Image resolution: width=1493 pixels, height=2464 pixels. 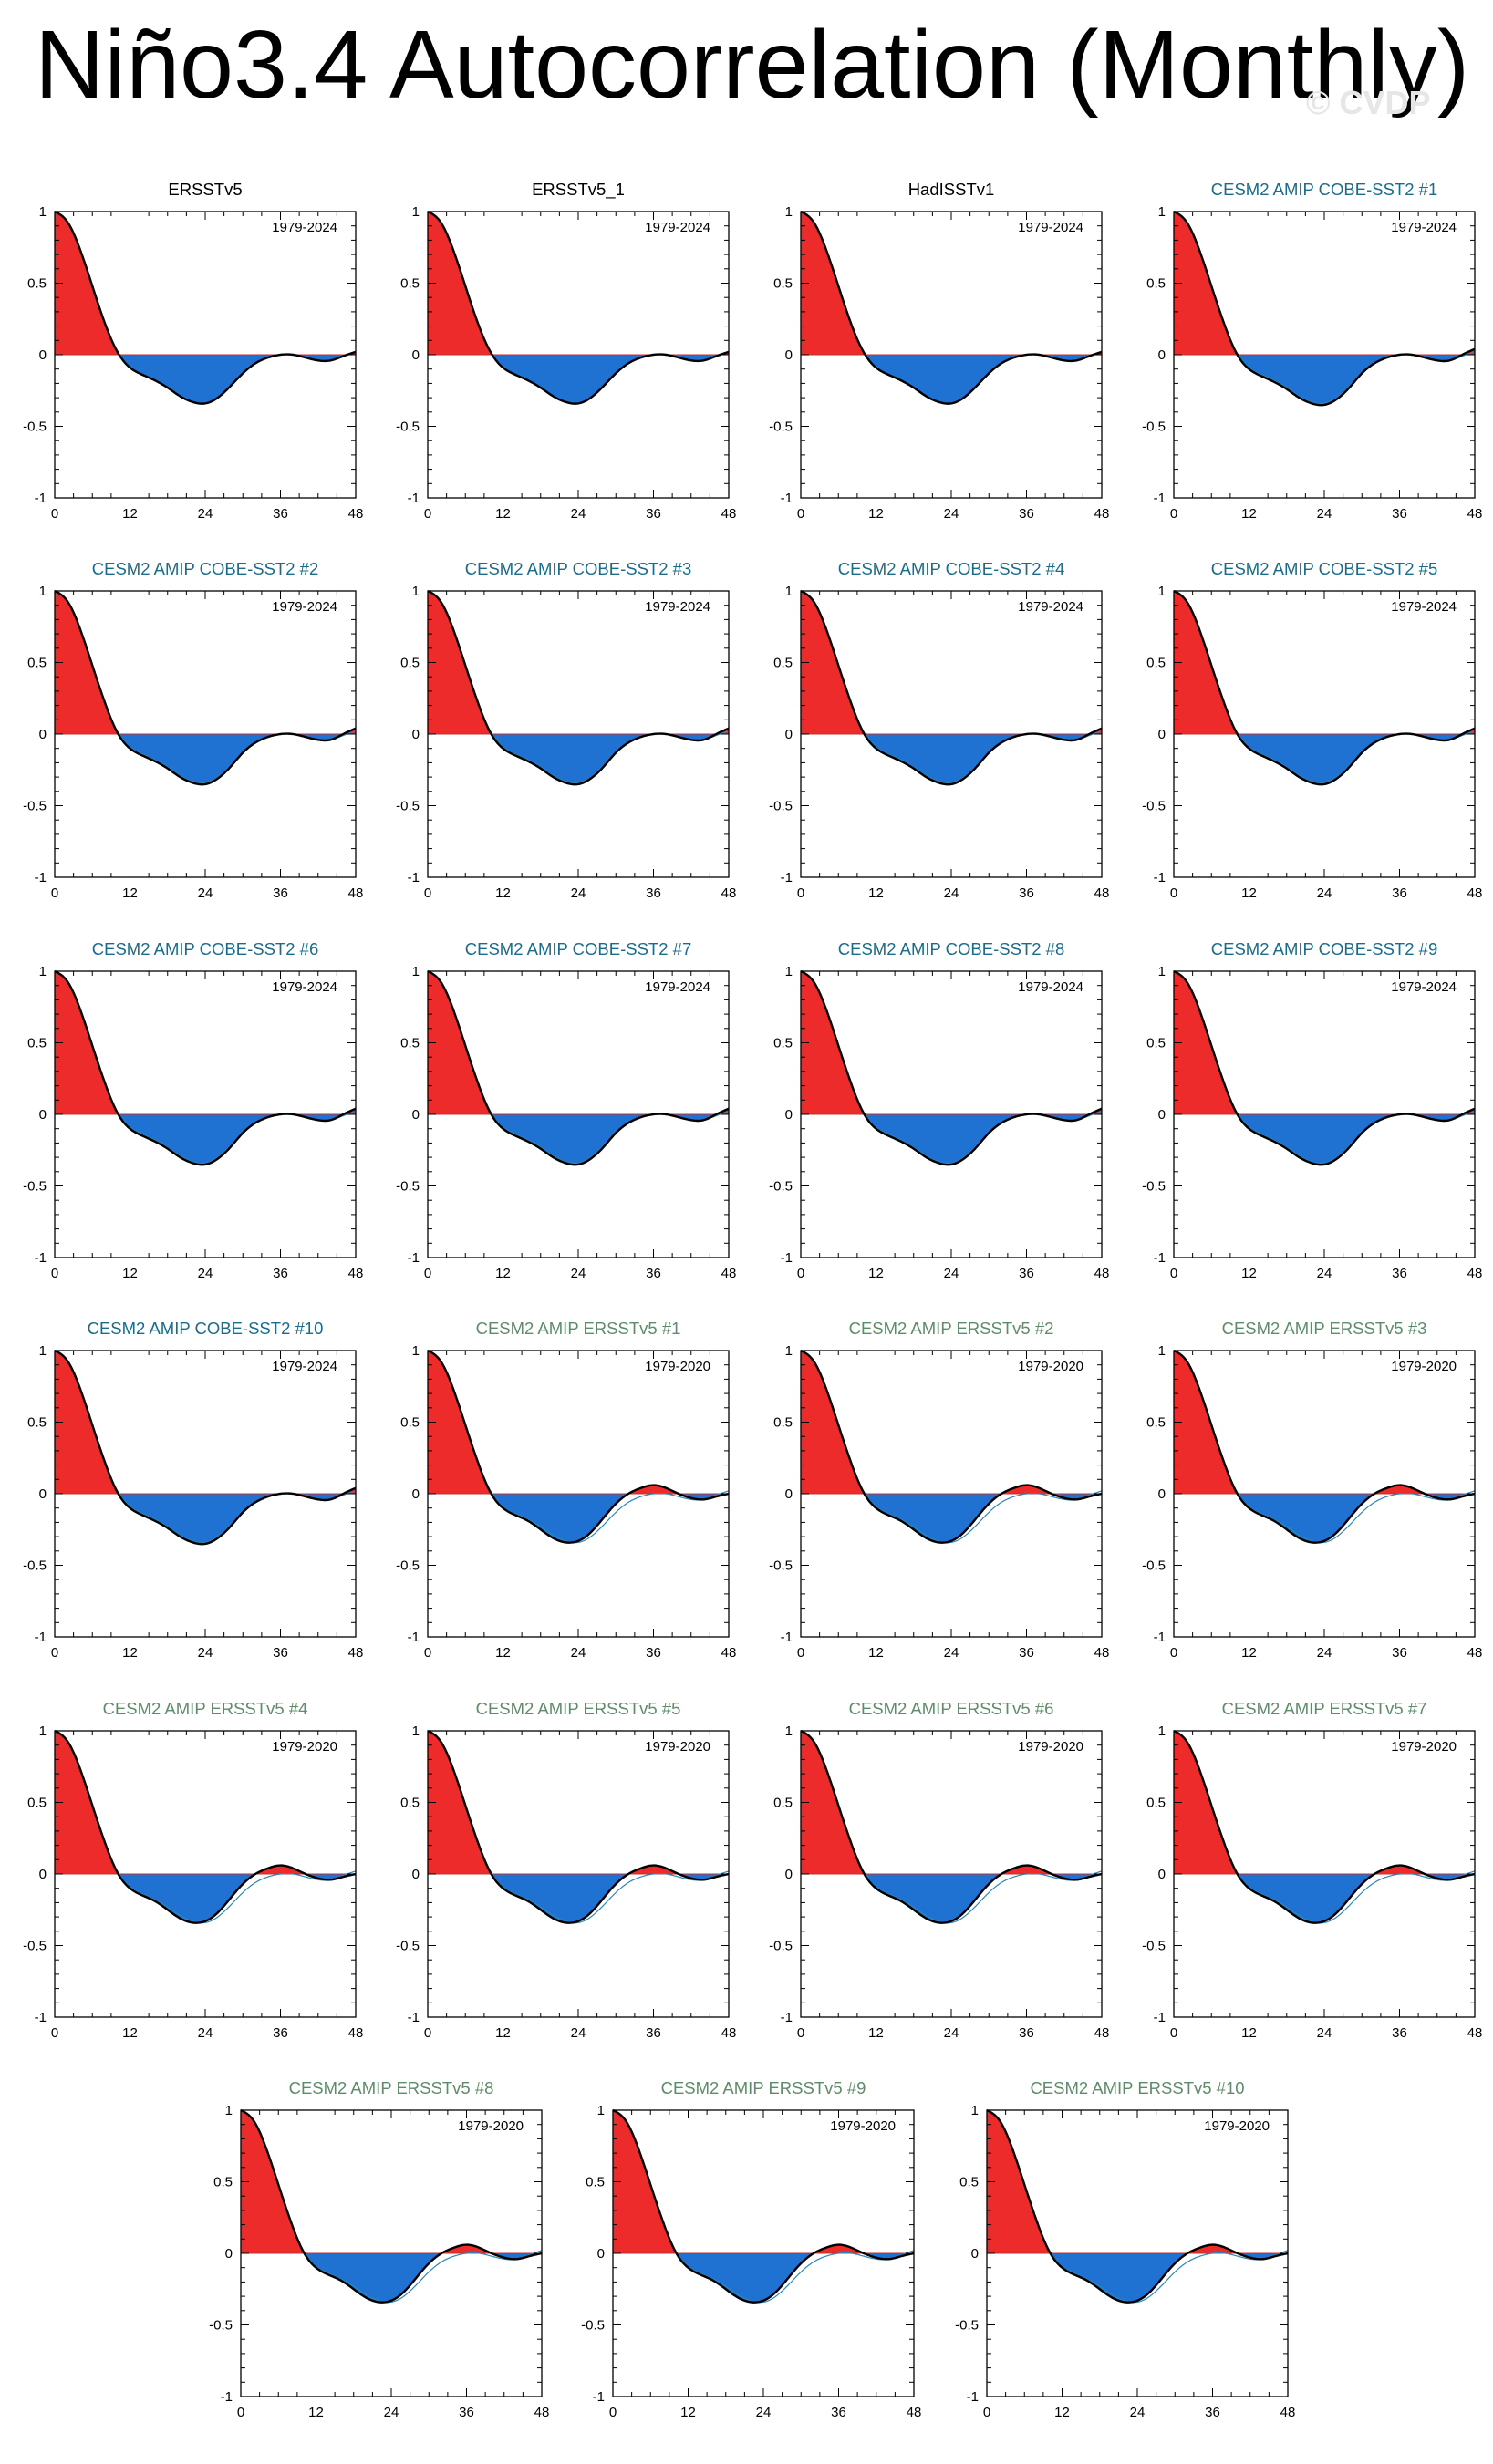 I want to click on panel-title: CESM2 AMIP ERSSTv5 #1, so click(x=579, y=1328).